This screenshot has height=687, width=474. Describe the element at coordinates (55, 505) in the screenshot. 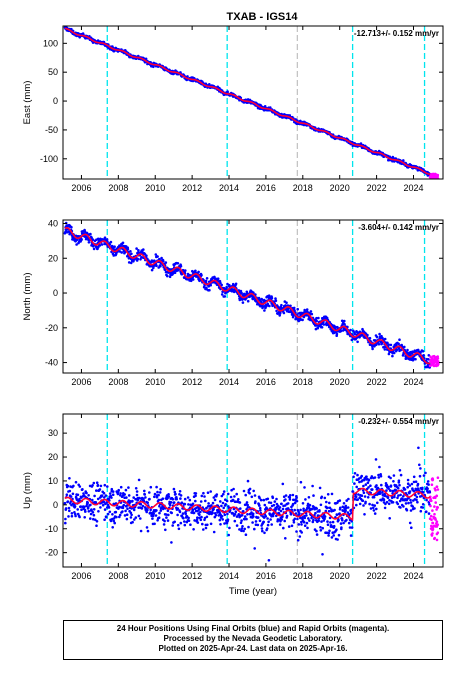

I see `y-tick-label: 0` at that location.